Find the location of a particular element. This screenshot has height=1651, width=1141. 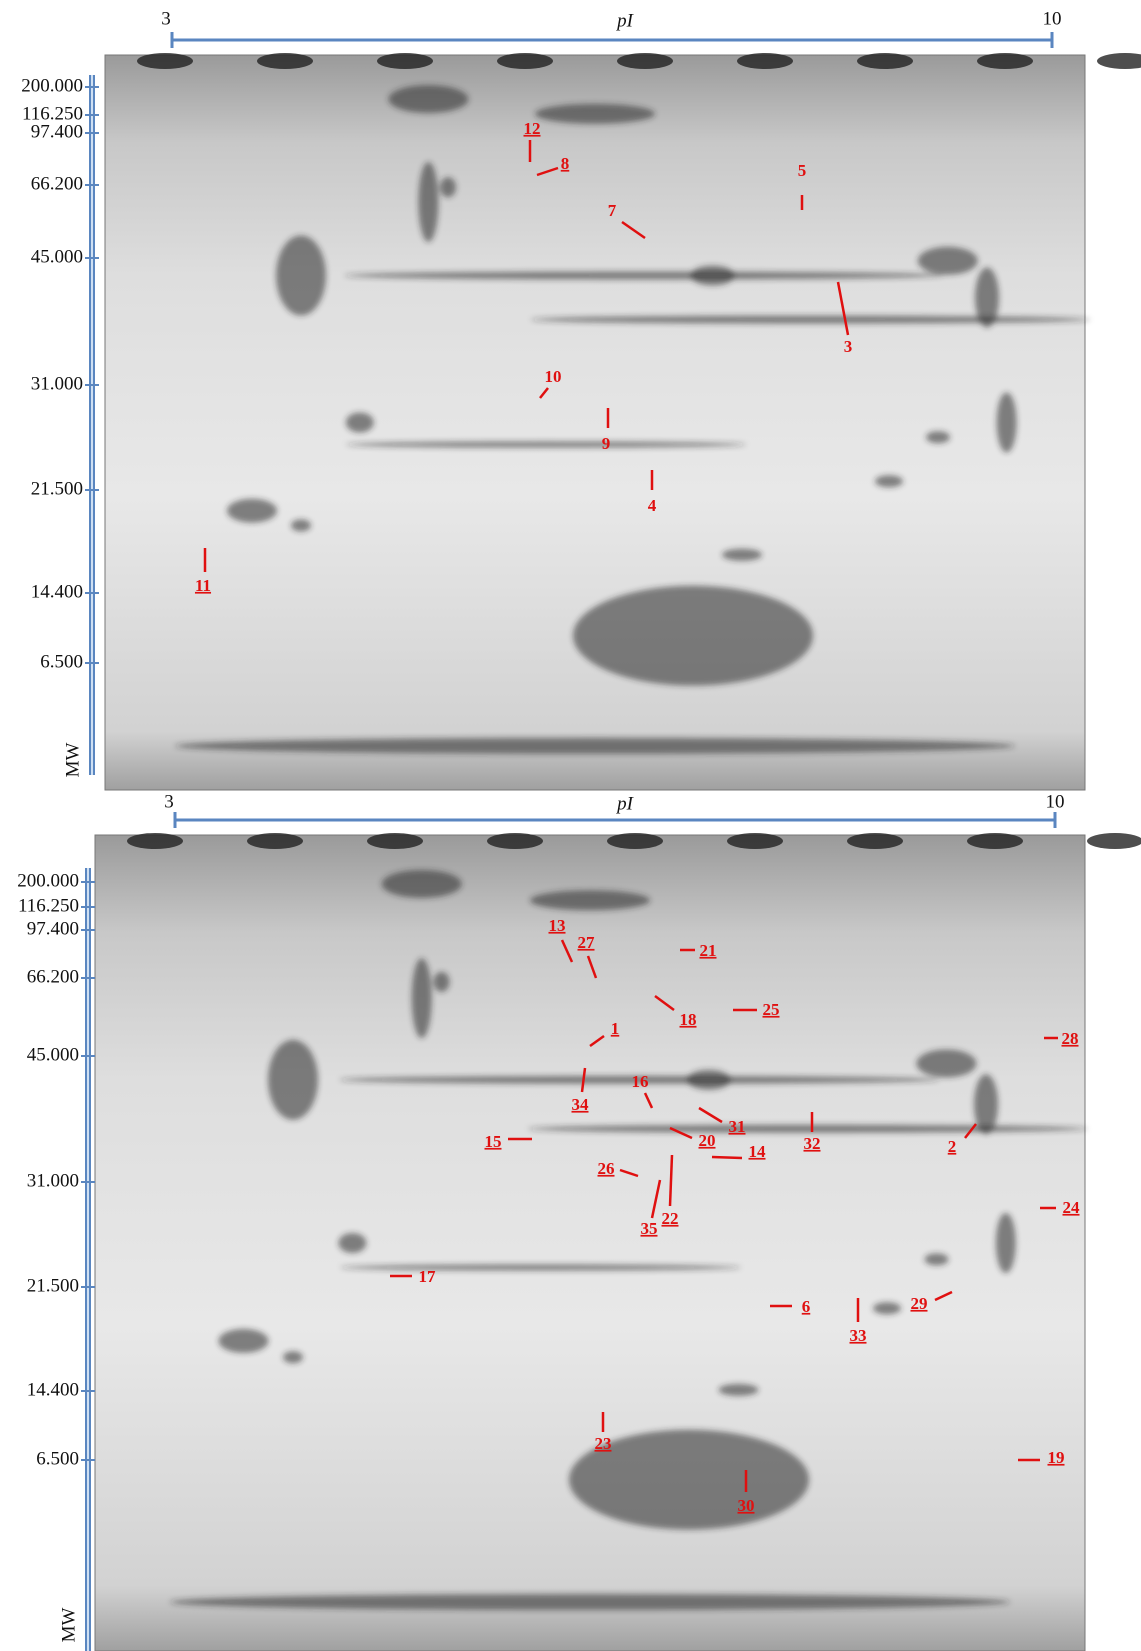

spot-label: 24 is located at coordinates (1072, 1207).